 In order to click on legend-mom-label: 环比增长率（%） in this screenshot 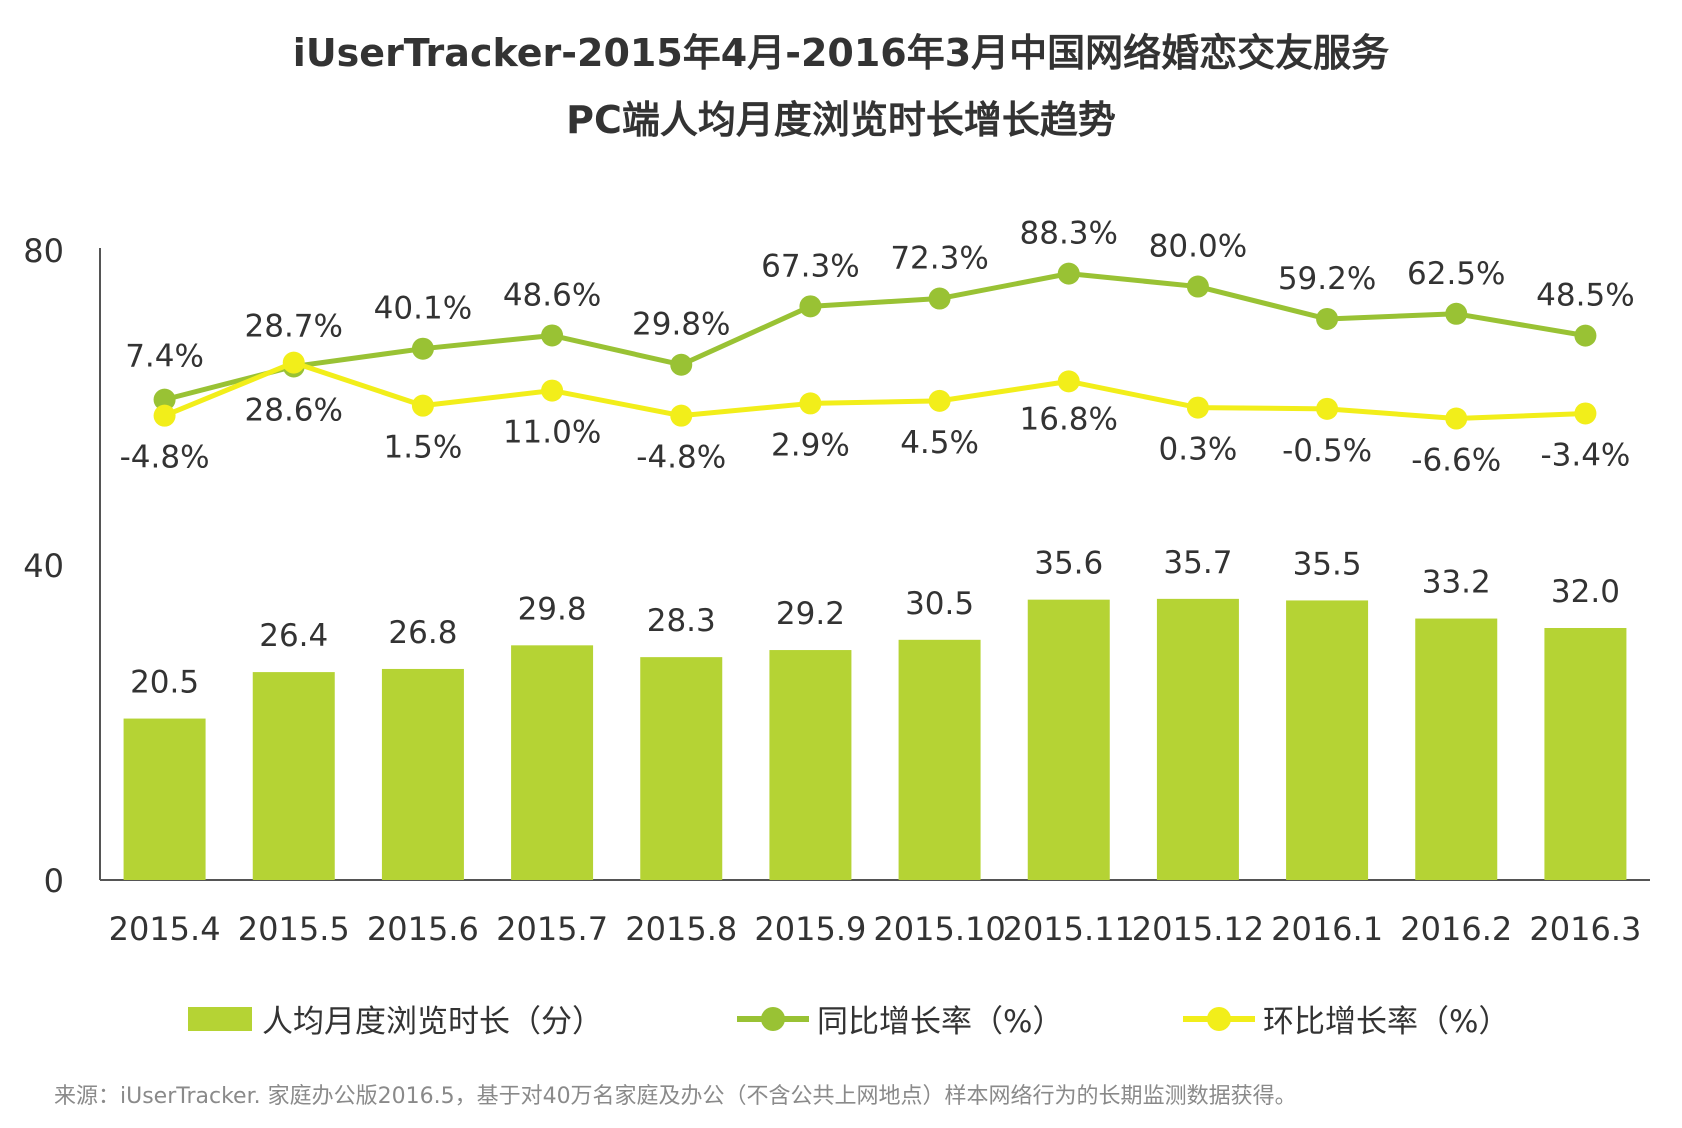, I will do `click(1386, 1022)`.